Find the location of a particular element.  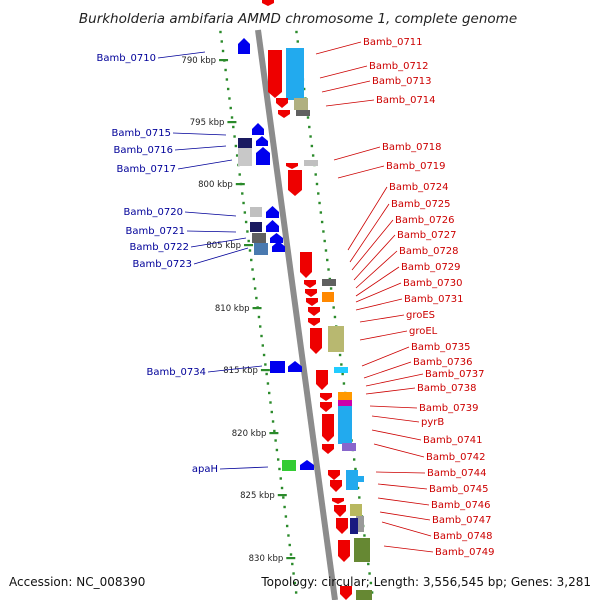

gene-label-right: Bamb_0730 is located at coordinates (433, 283).